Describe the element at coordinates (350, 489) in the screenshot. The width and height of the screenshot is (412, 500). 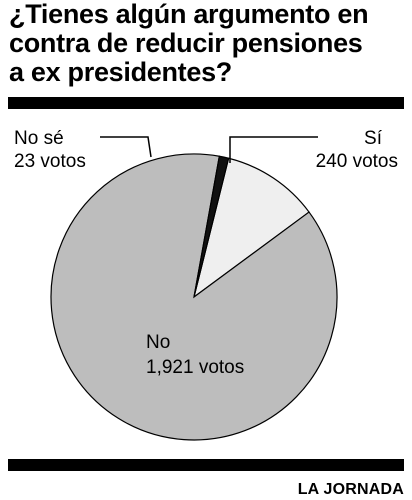
I see `source-credit: LA JORNADA` at that location.